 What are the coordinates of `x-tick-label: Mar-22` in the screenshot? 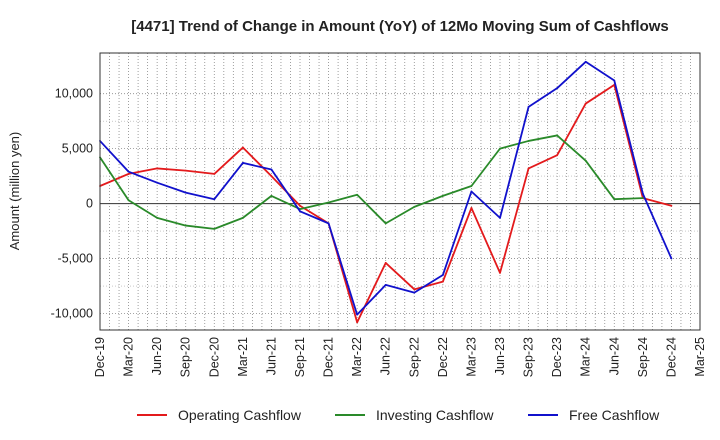 It's located at (357, 357).